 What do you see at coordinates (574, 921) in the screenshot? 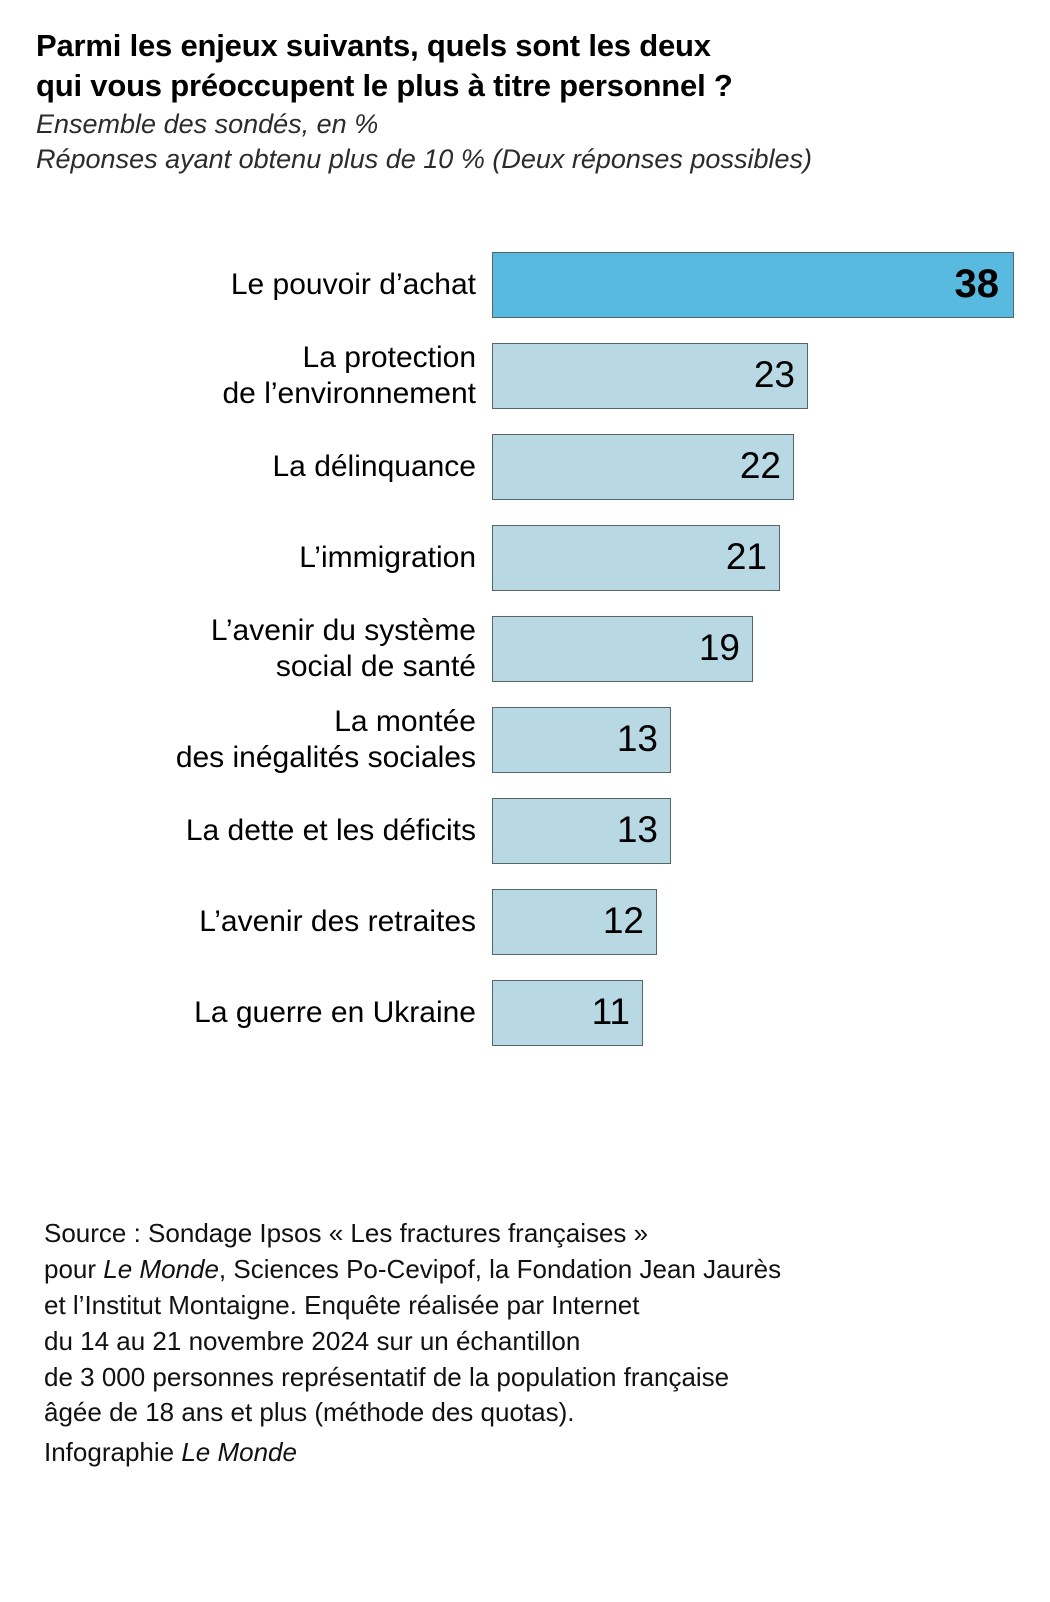
I see `bar: 12` at bounding box center [574, 921].